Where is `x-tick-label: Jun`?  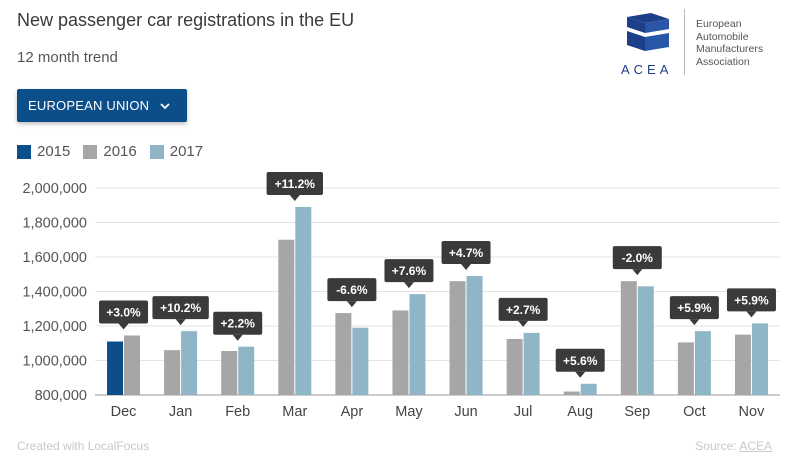
x-tick-label: Jun is located at coordinates (465, 412).